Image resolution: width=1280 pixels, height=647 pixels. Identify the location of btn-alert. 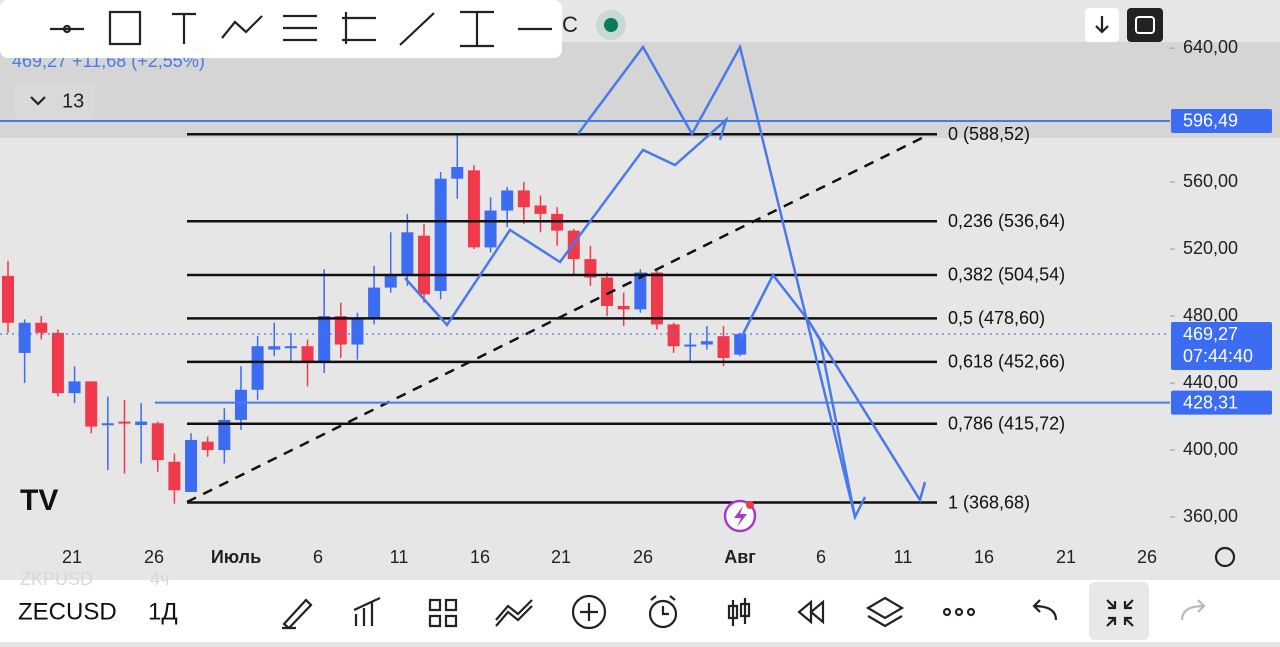
(663, 614).